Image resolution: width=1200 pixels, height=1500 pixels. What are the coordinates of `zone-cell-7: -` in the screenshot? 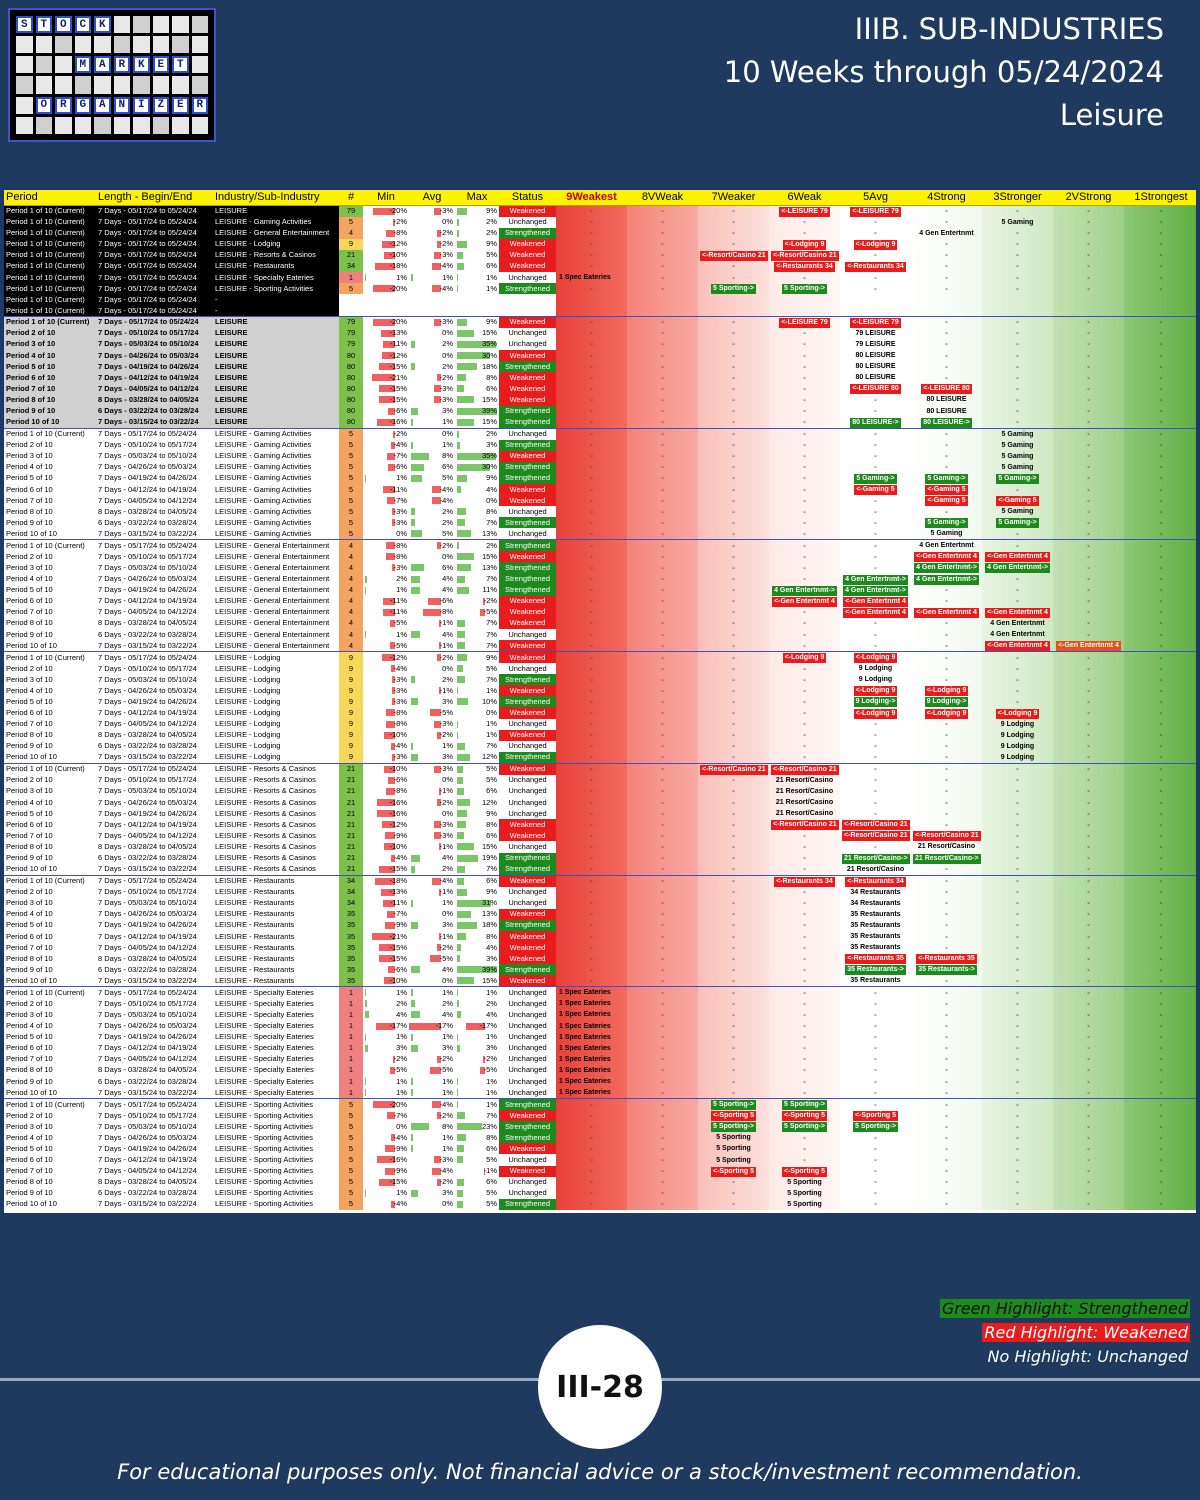 It's located at (733, 970).